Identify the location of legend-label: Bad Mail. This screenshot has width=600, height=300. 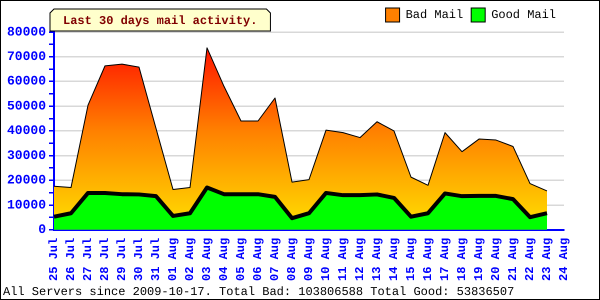
(435, 15).